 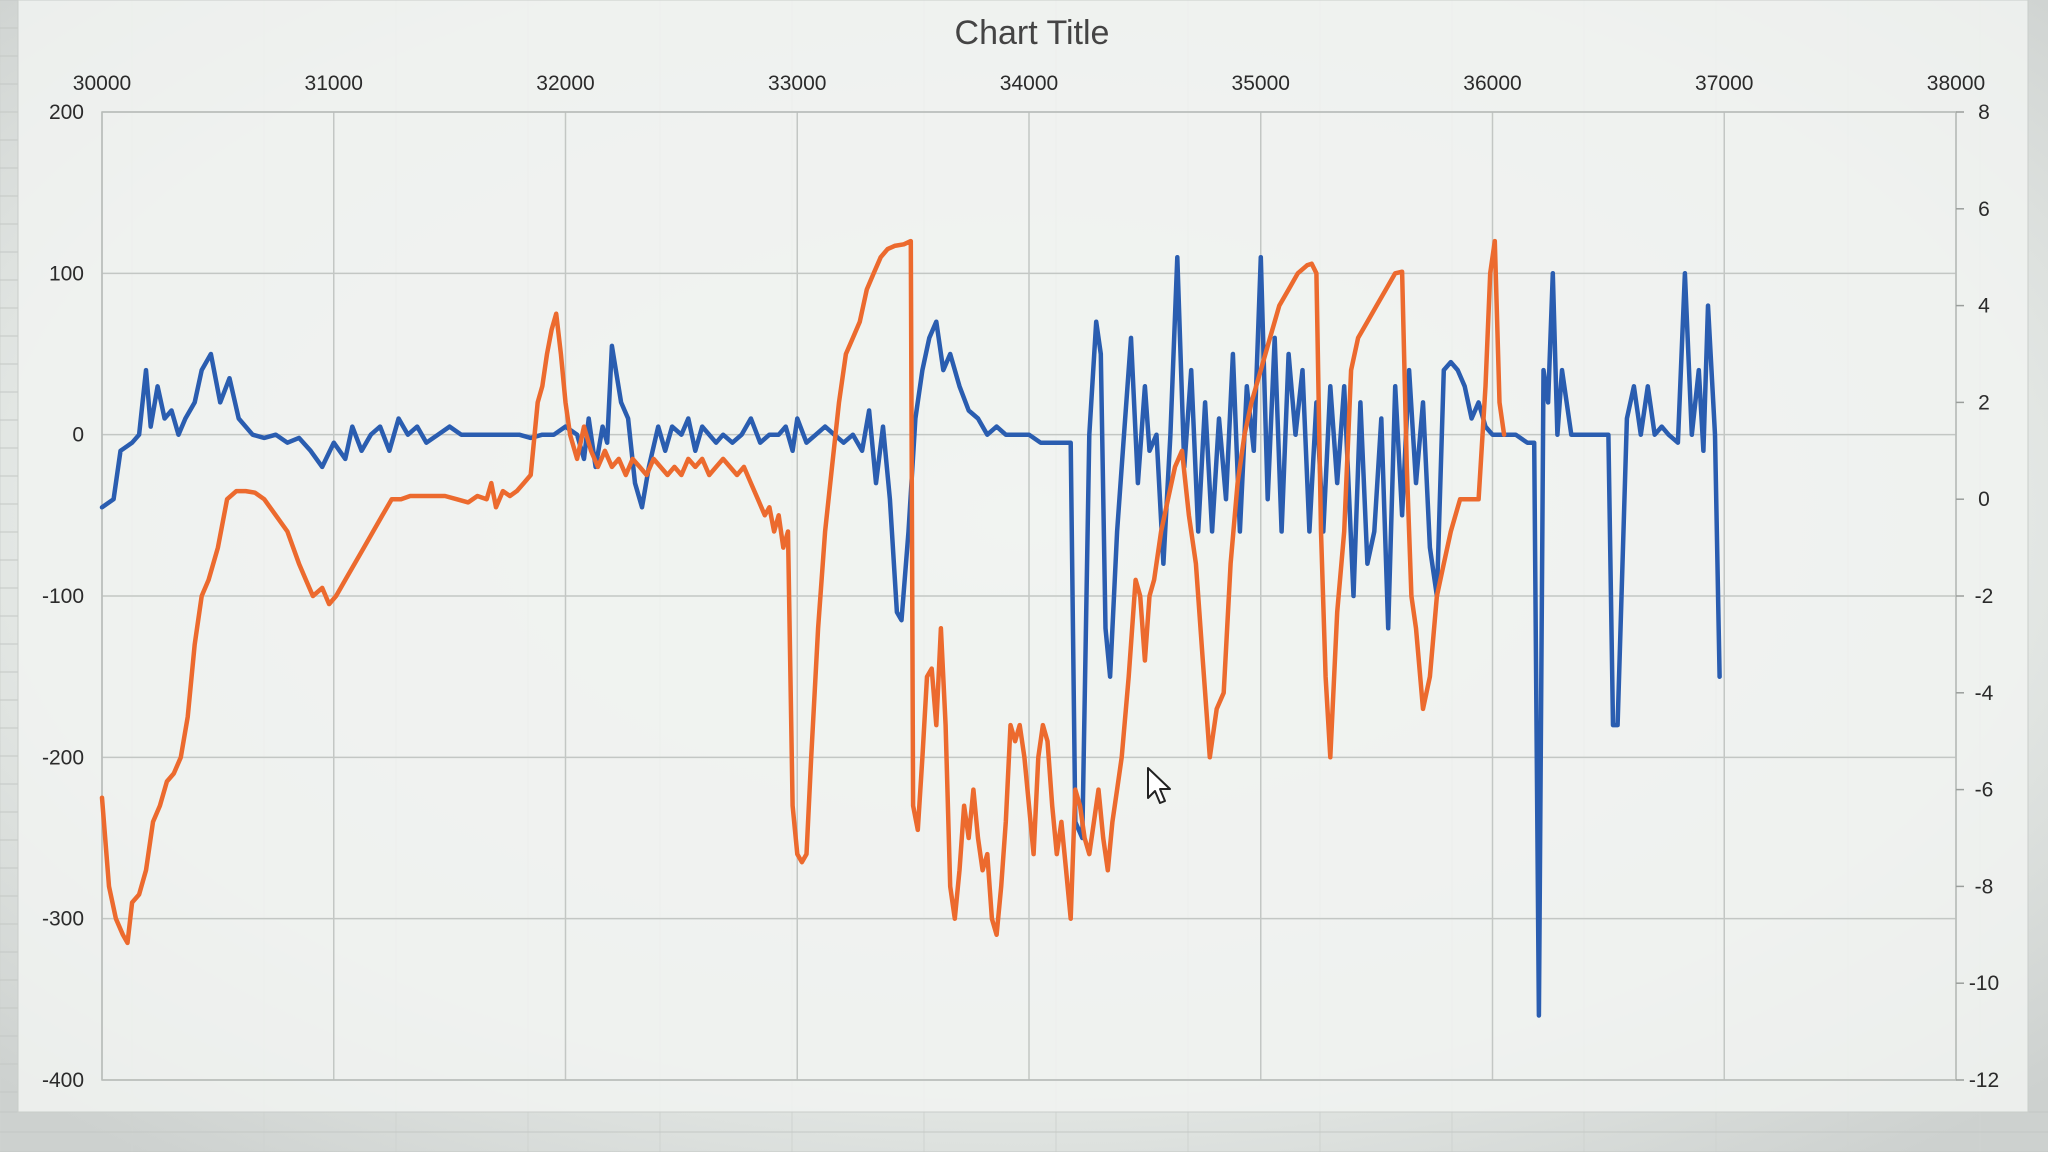 I want to click on y-right-tick-label: -10, so click(x=1984, y=983).